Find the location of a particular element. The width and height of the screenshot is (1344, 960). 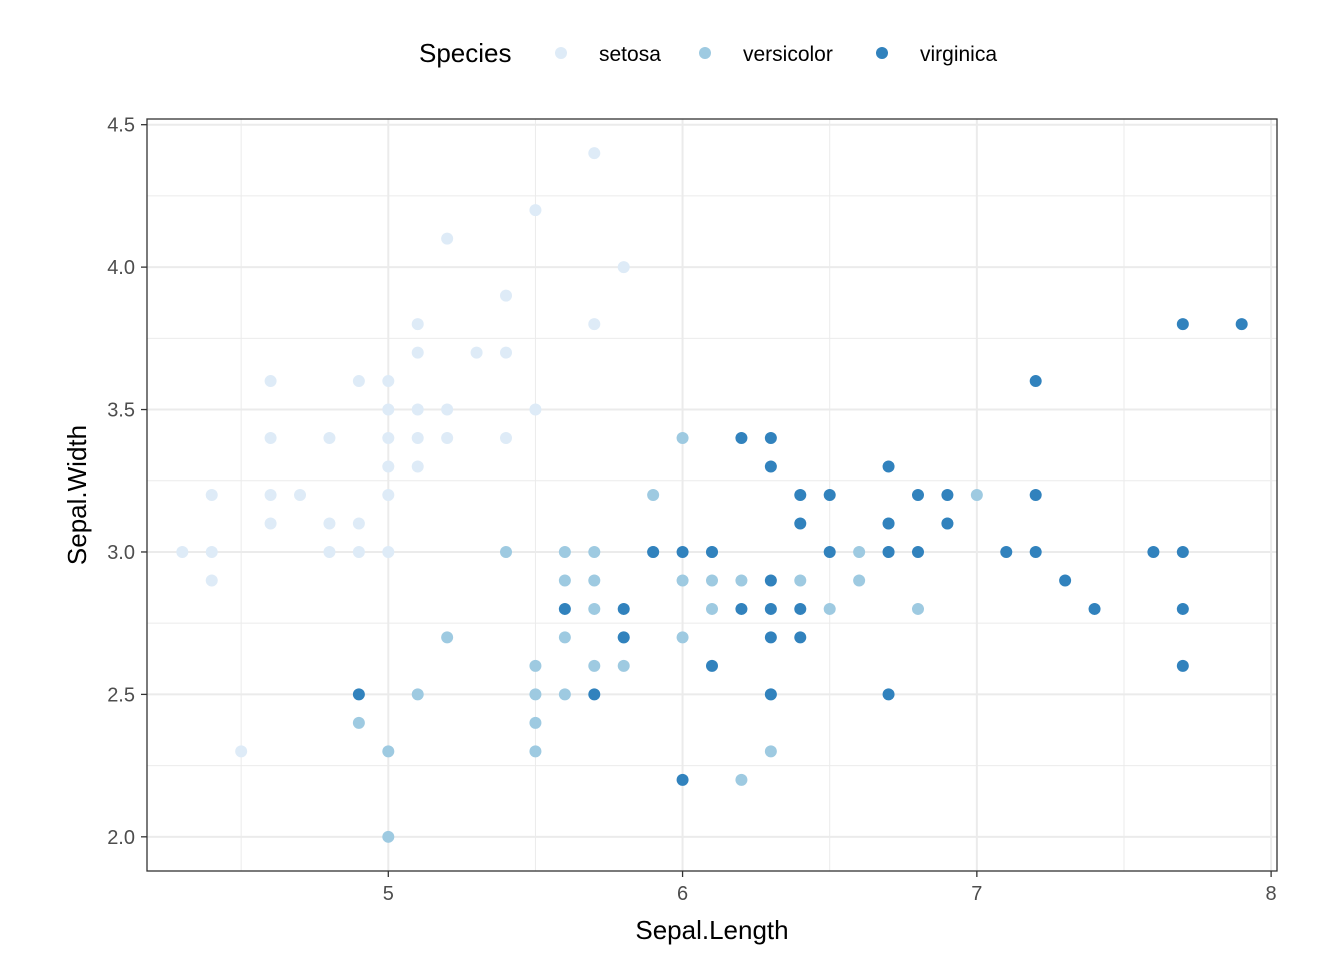

legend-label-setosa: setosa is located at coordinates (630, 54).